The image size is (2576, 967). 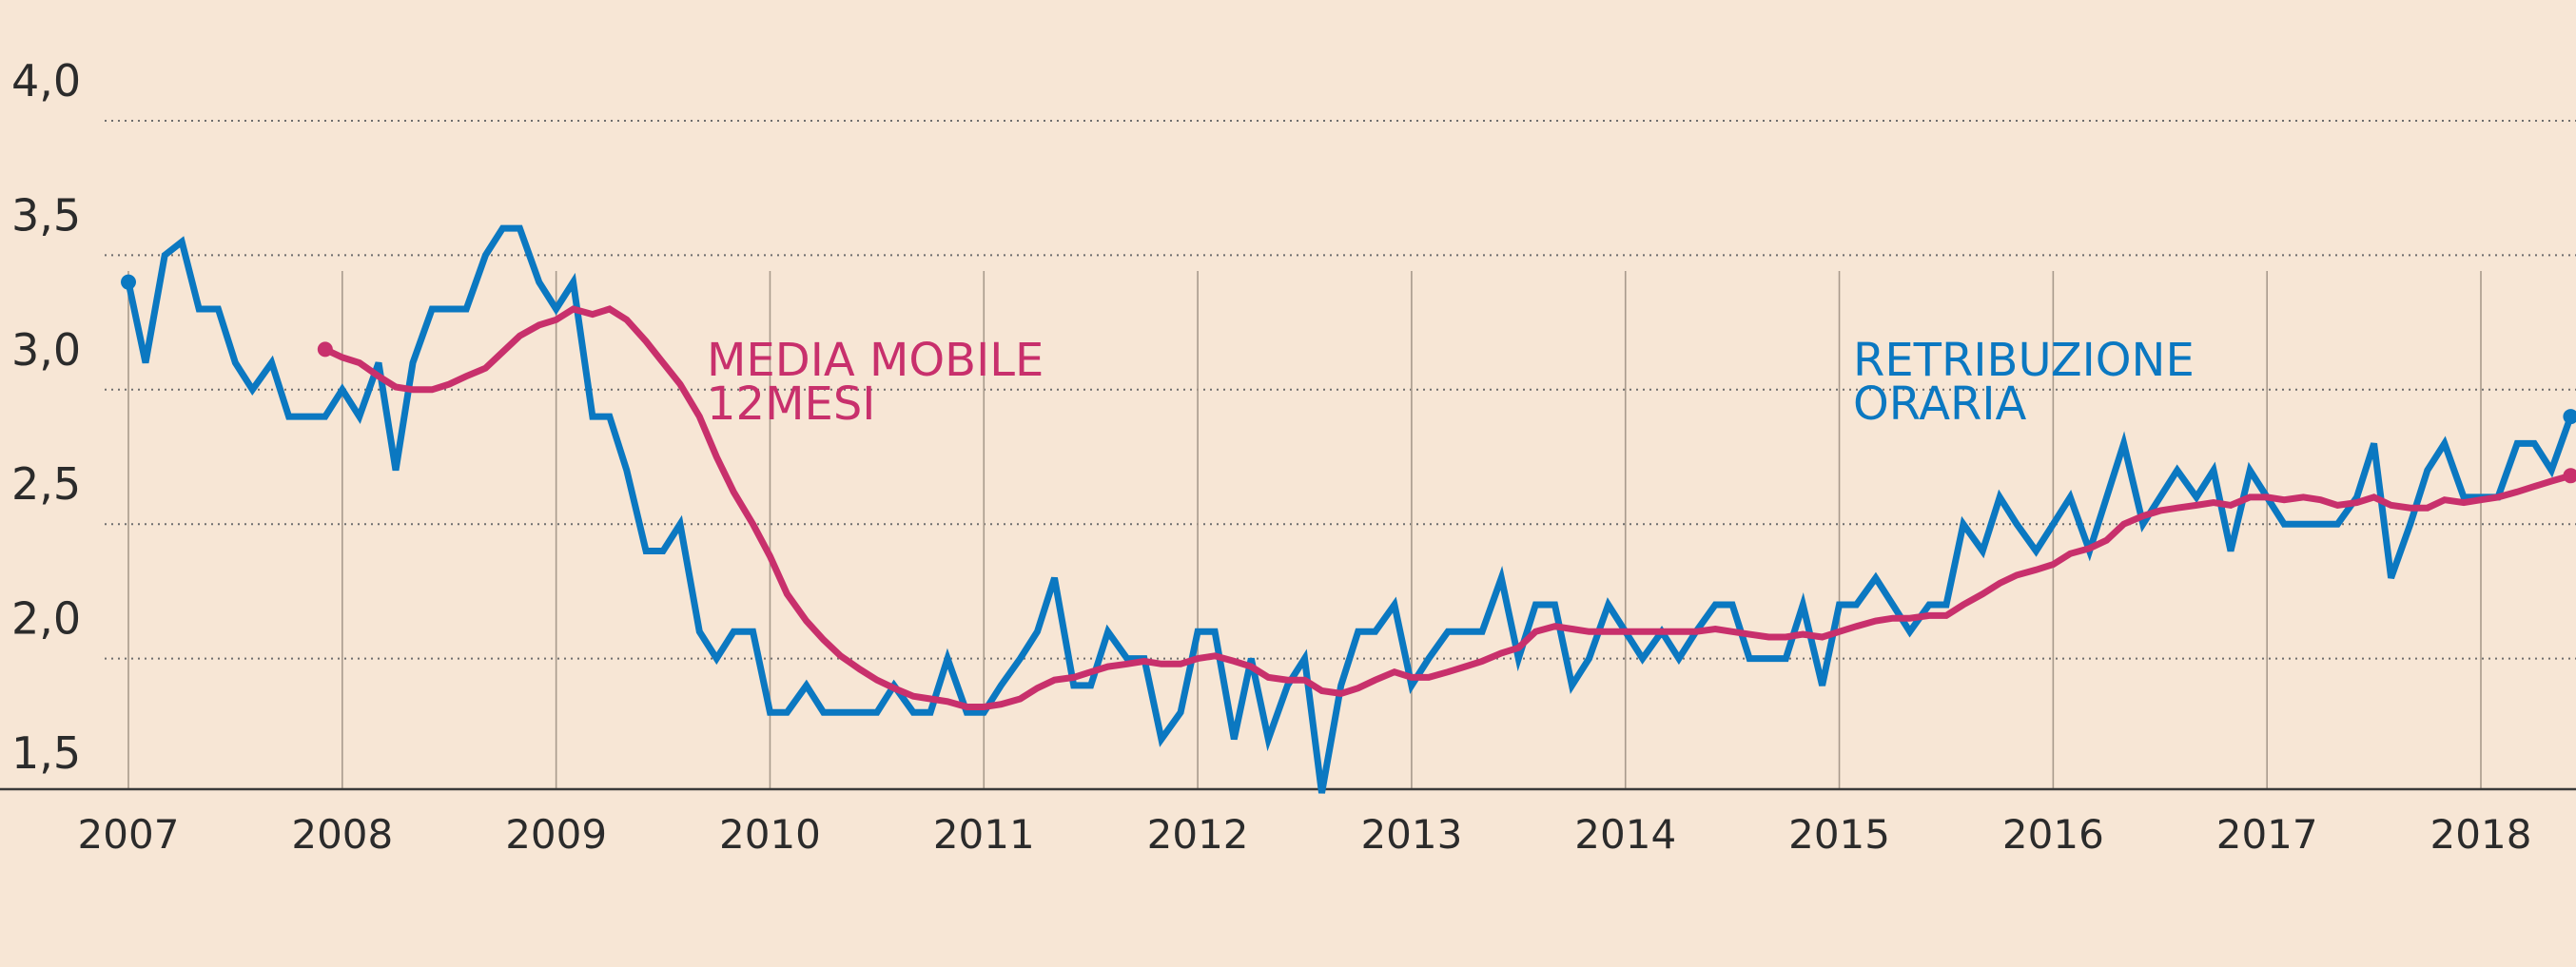 What do you see at coordinates (1625, 835) in the screenshot?
I see `x-tick-label: 2014` at bounding box center [1625, 835].